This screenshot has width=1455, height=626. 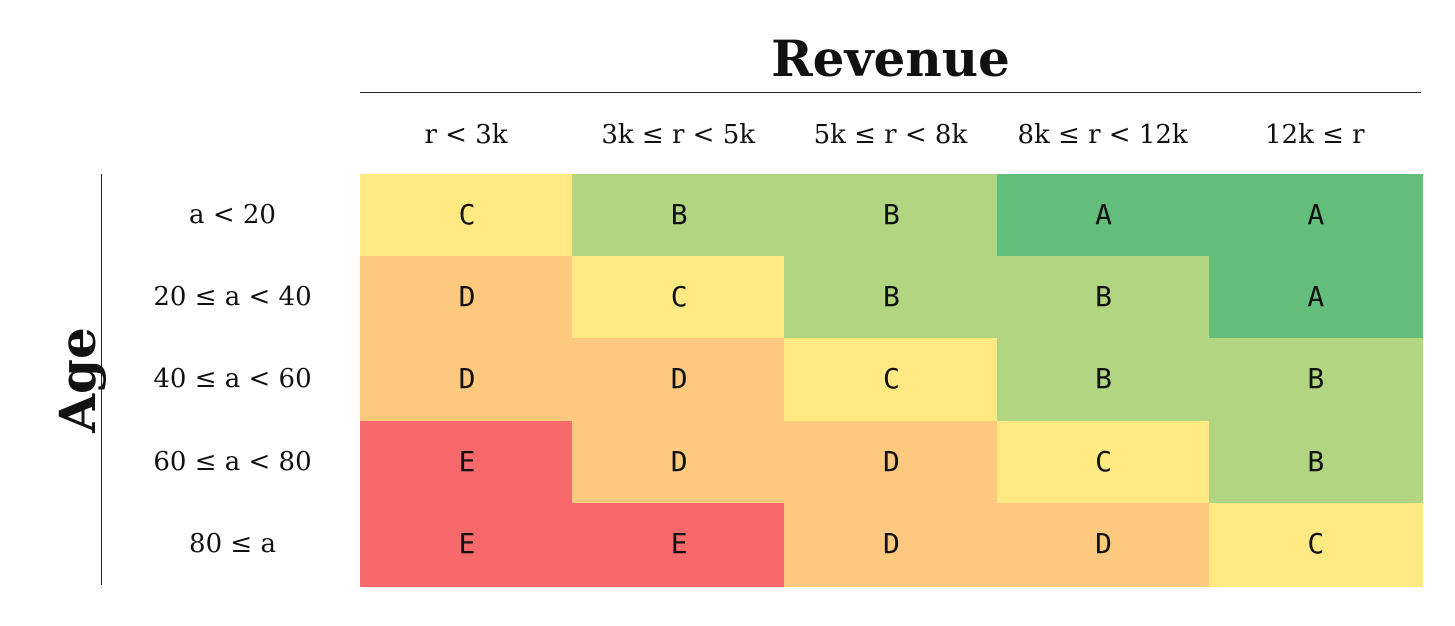 I want to click on age-row-header: a < 20, so click(x=232, y=215).